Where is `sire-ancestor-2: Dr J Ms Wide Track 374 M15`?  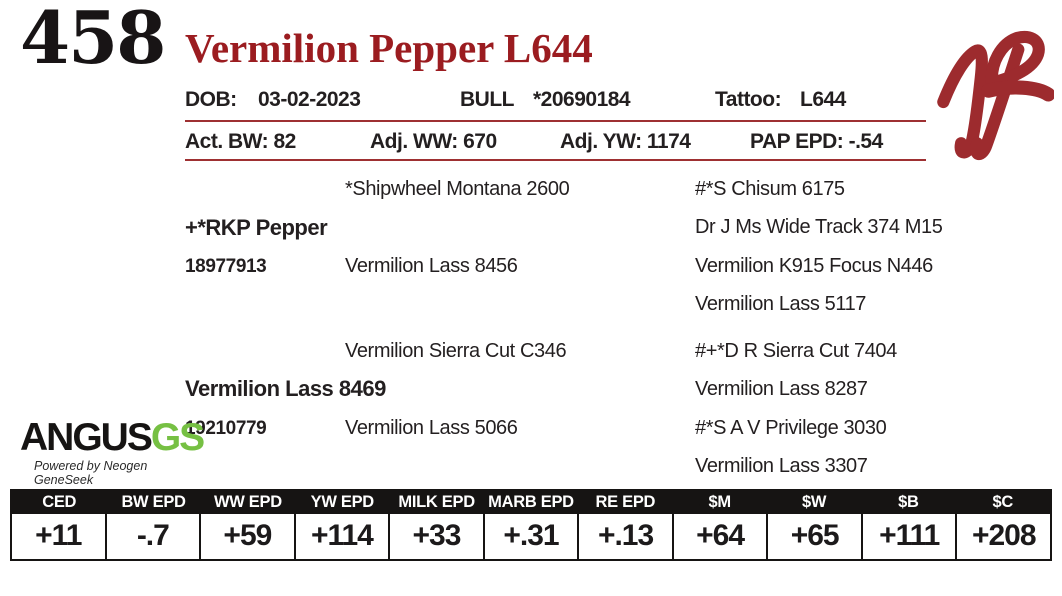 sire-ancestor-2: Dr J Ms Wide Track 374 M15 is located at coordinates (819, 227).